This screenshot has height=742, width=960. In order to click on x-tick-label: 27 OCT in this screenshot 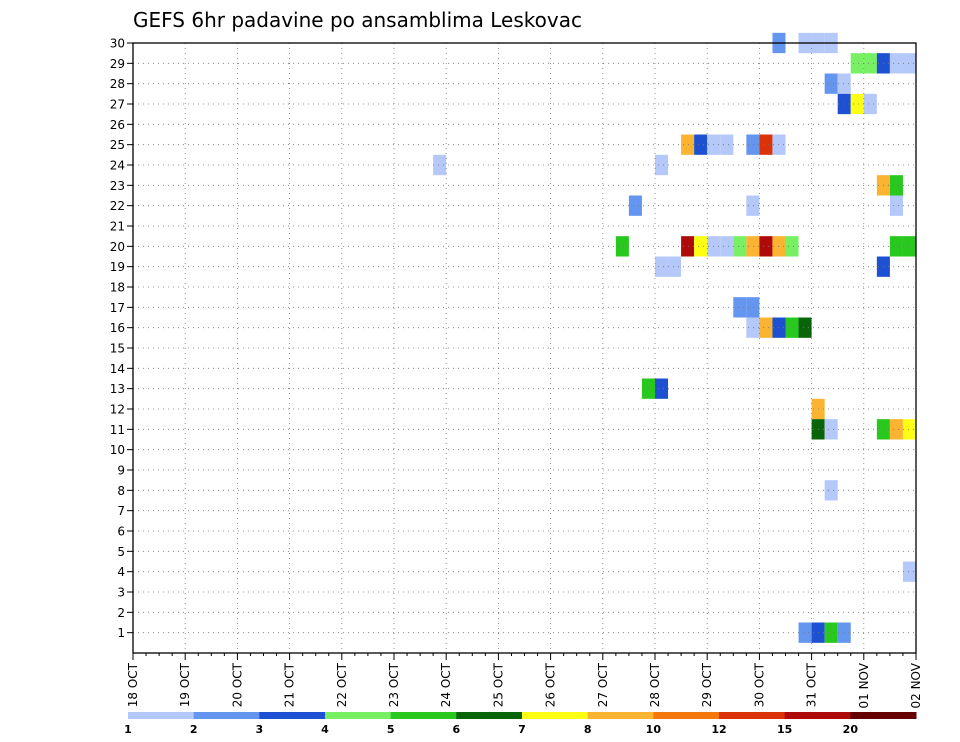, I will do `click(603, 684)`.